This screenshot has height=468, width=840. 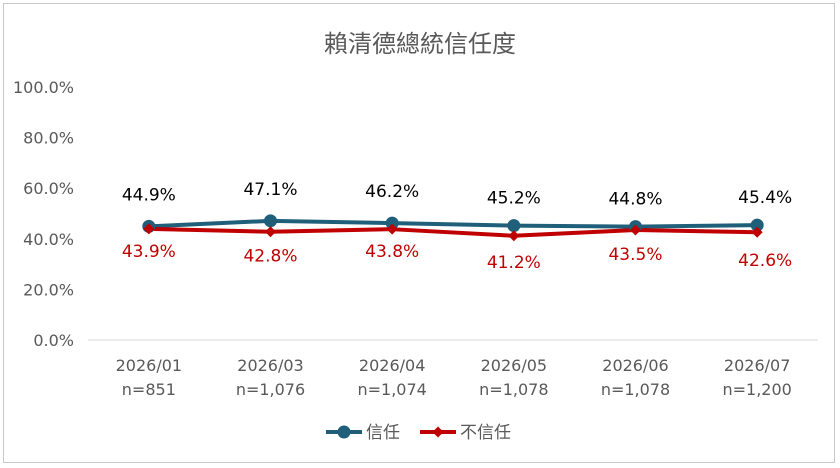 What do you see at coordinates (765, 261) in the screenshot?
I see `data-label-distrust: 42.6%` at bounding box center [765, 261].